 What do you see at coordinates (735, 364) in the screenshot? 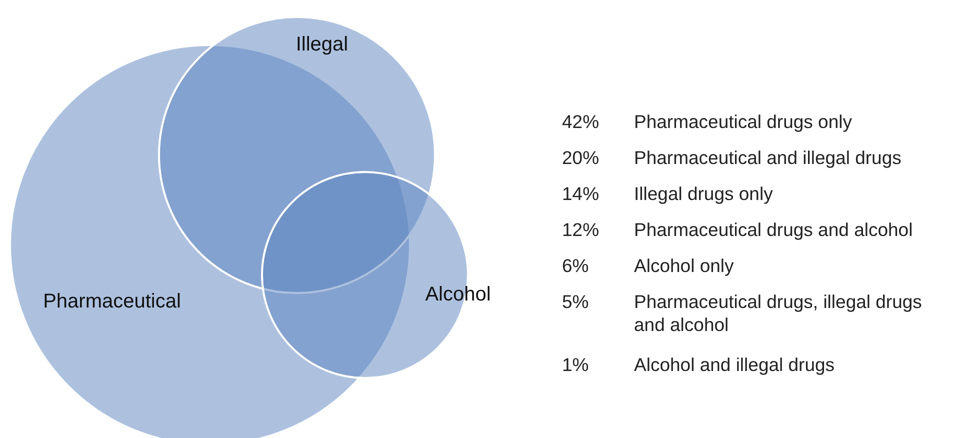
I see `category-label: Alcohol and illegal drugs` at bounding box center [735, 364].